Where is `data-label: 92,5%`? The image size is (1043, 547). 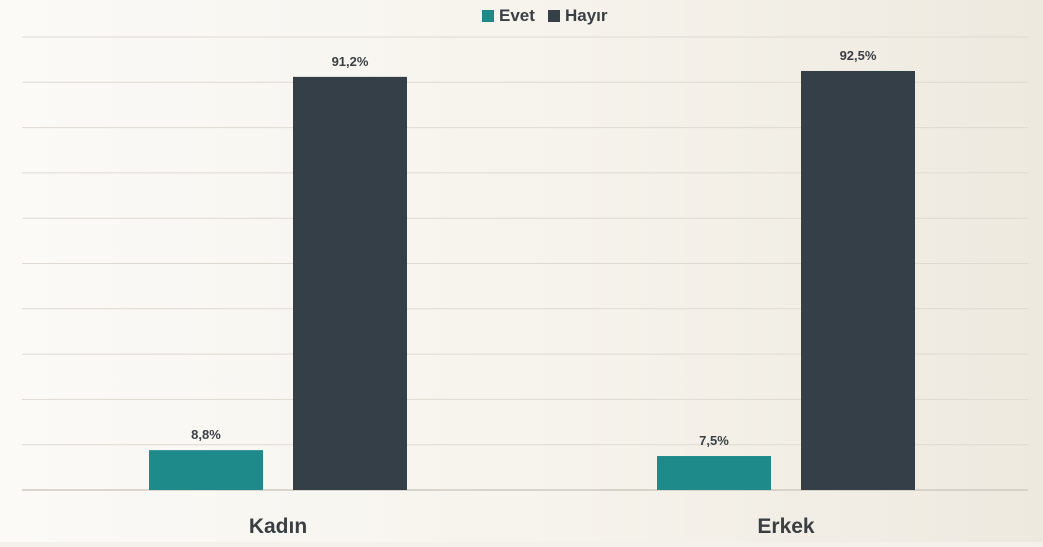 data-label: 92,5% is located at coordinates (858, 55).